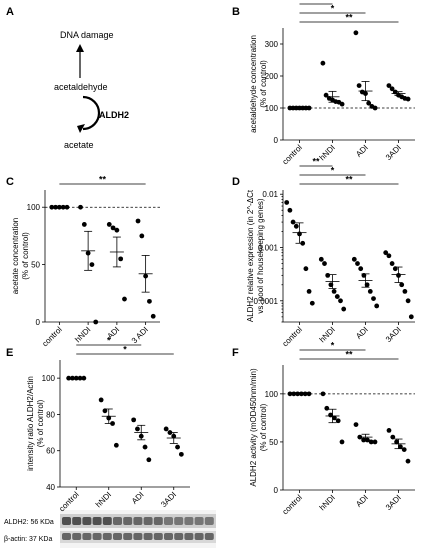 The image size is (430, 550). I want to click on acetaldehyde-label: acetaldehyde, so click(81, 87).